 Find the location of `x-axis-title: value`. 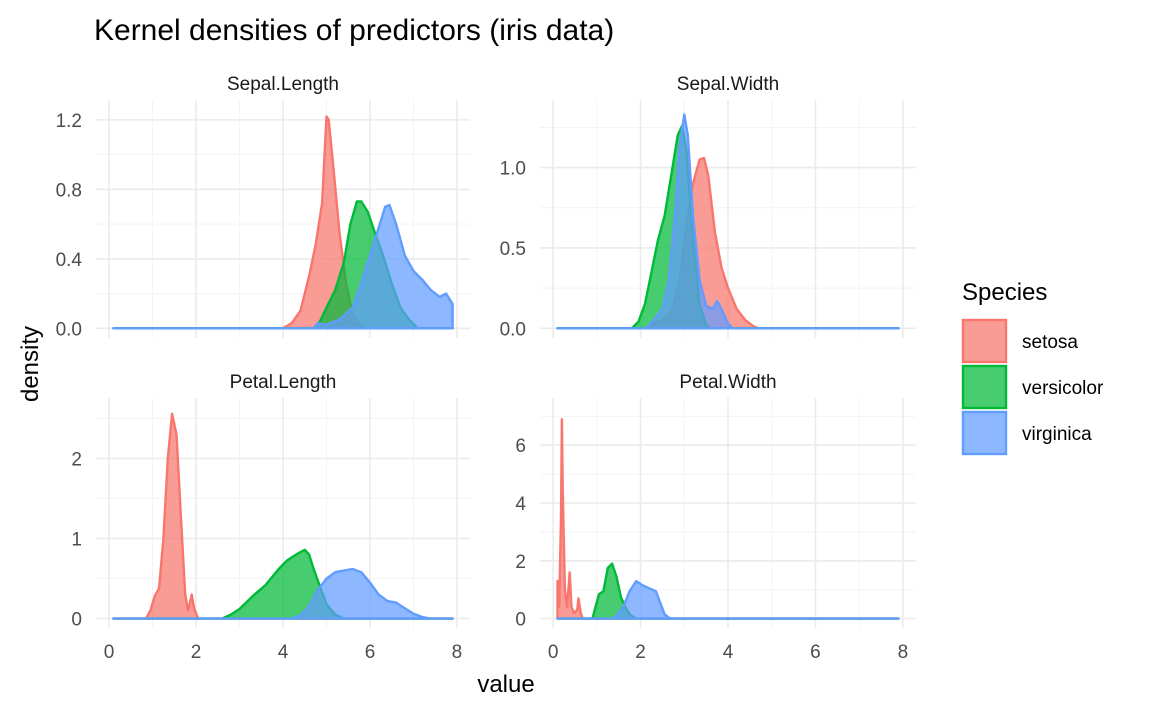

x-axis-title: value is located at coordinates (505, 684).